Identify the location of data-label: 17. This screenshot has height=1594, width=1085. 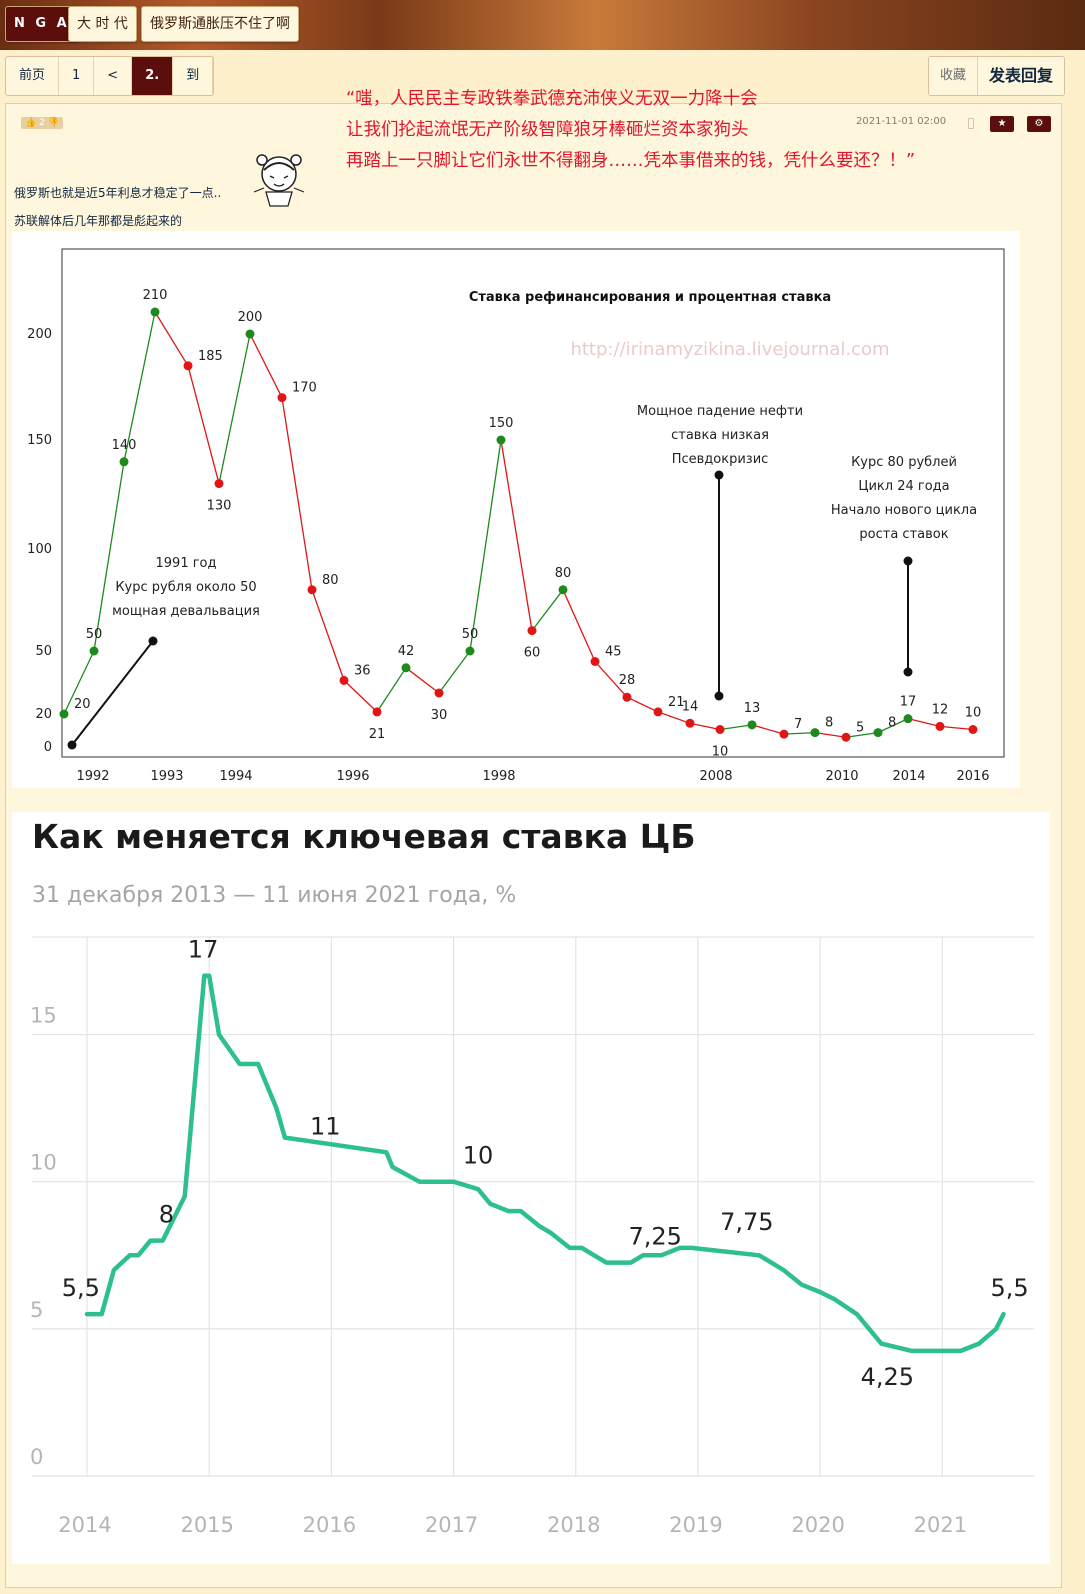
(908, 702).